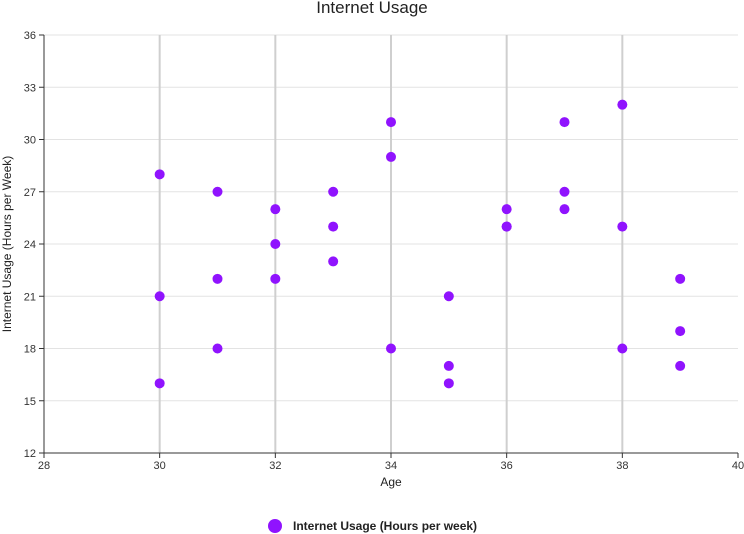  What do you see at coordinates (30, 193) in the screenshot?
I see `y-tick-label: 27` at bounding box center [30, 193].